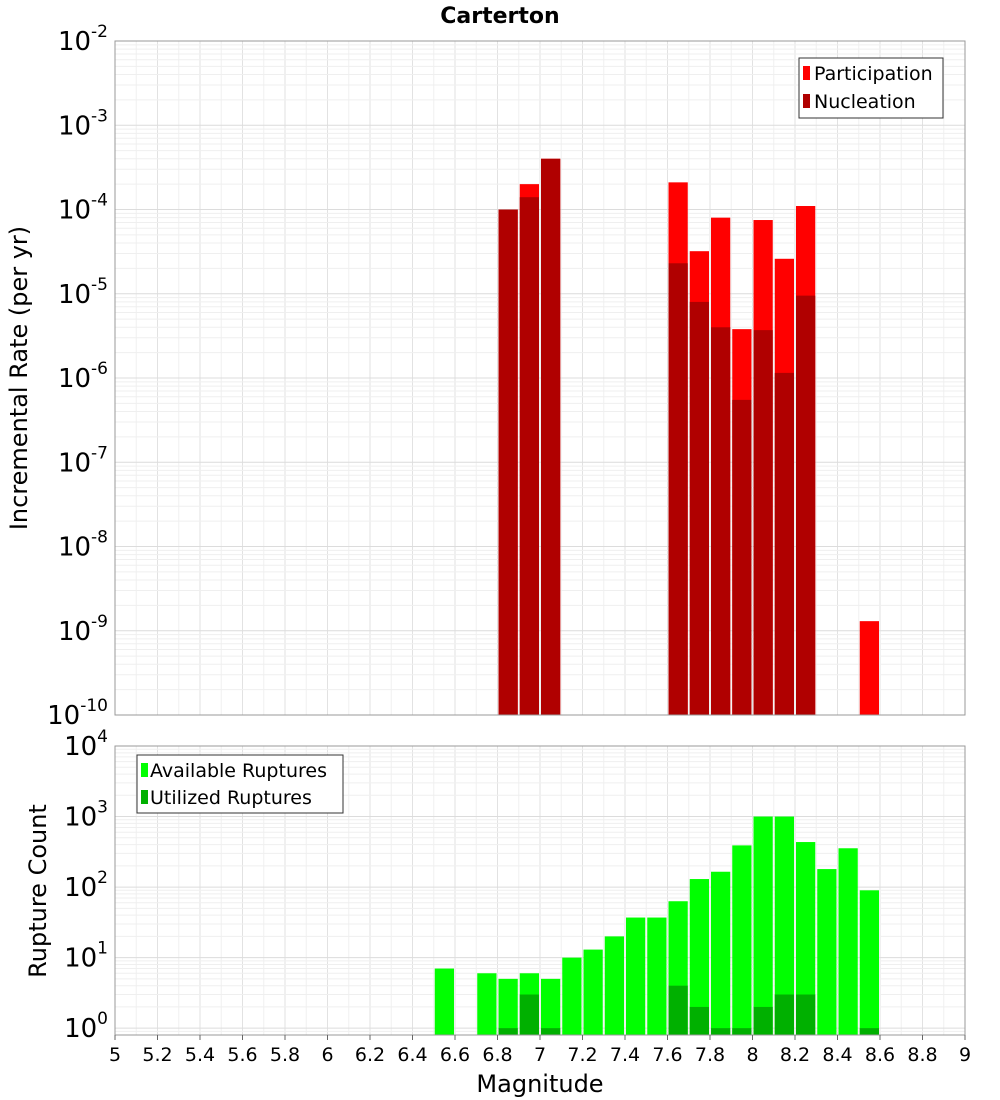 This screenshot has height=1100, width=1000. Describe the element at coordinates (238, 771) in the screenshot. I see `legend-label-available-ruptures: Available Ruptures` at that location.